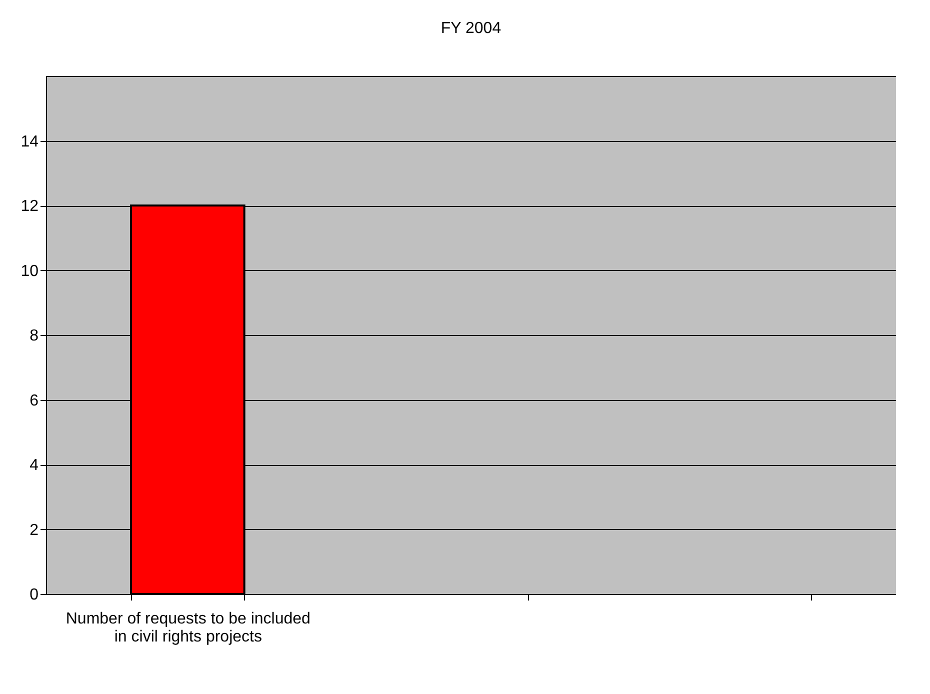 The image size is (930, 694). What do you see at coordinates (34, 465) in the screenshot?
I see `y-tick-label: 4` at bounding box center [34, 465].